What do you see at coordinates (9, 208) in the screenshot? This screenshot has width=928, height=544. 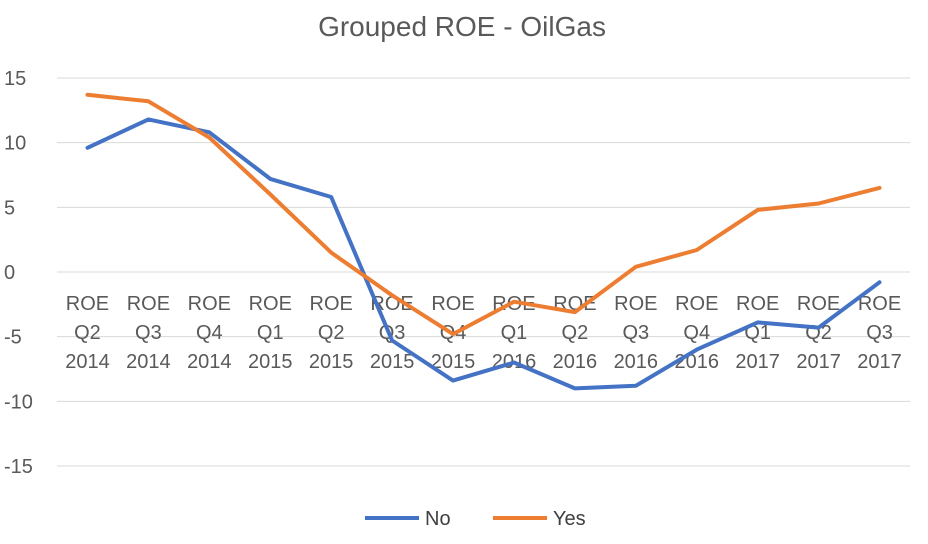 I see `y-tick-label: 5` at bounding box center [9, 208].